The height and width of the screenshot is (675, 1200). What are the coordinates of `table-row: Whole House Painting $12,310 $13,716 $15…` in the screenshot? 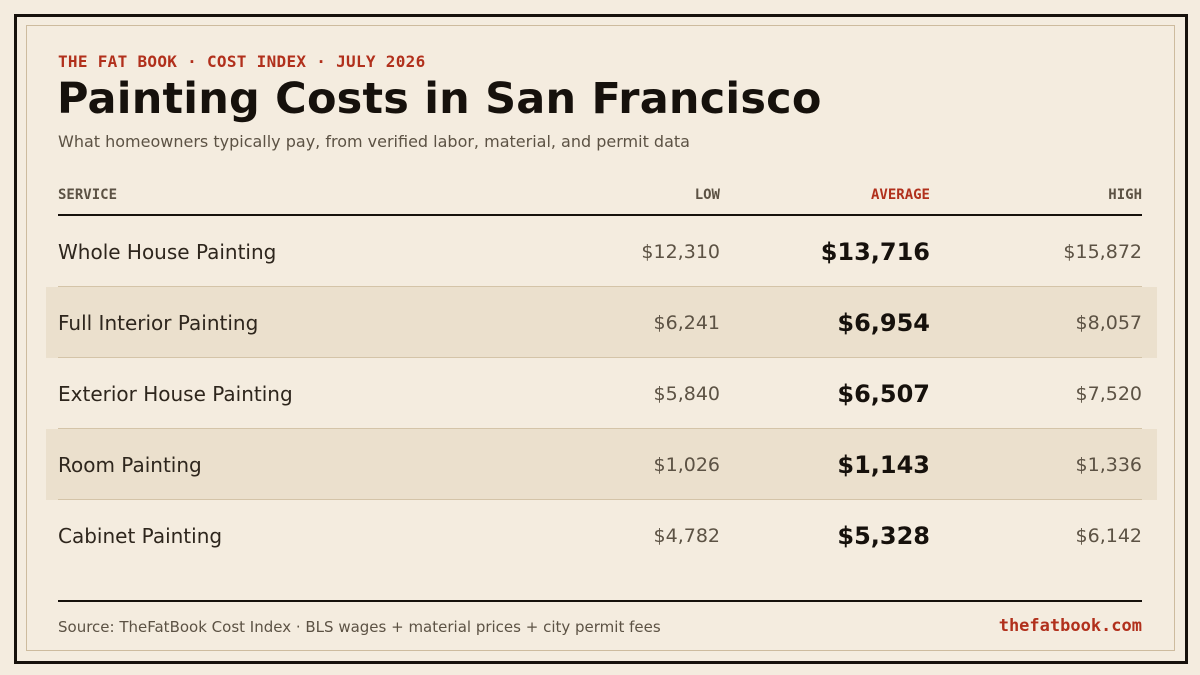 It's located at (600, 251).